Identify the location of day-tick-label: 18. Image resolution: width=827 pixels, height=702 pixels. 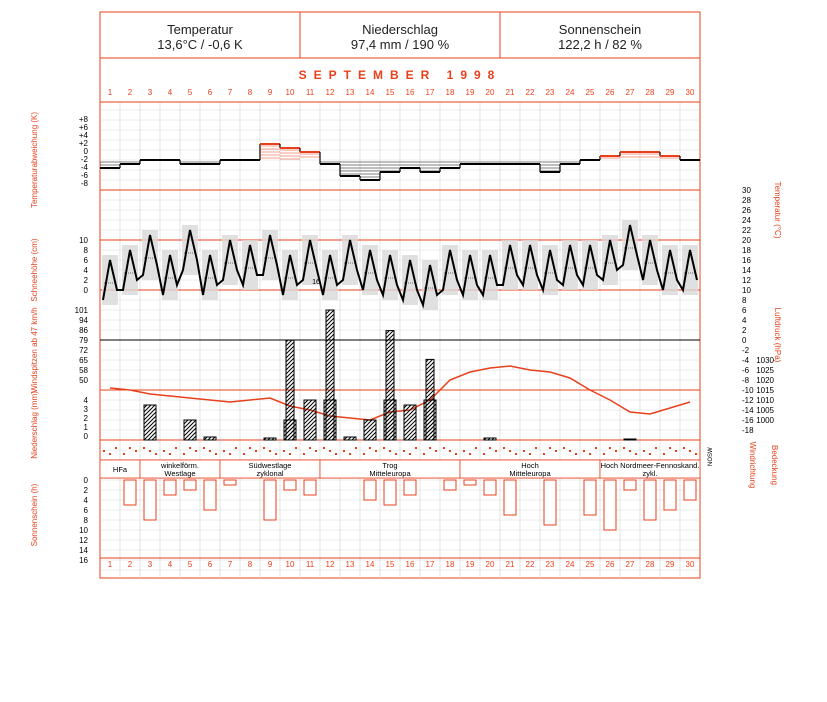
(450, 564).